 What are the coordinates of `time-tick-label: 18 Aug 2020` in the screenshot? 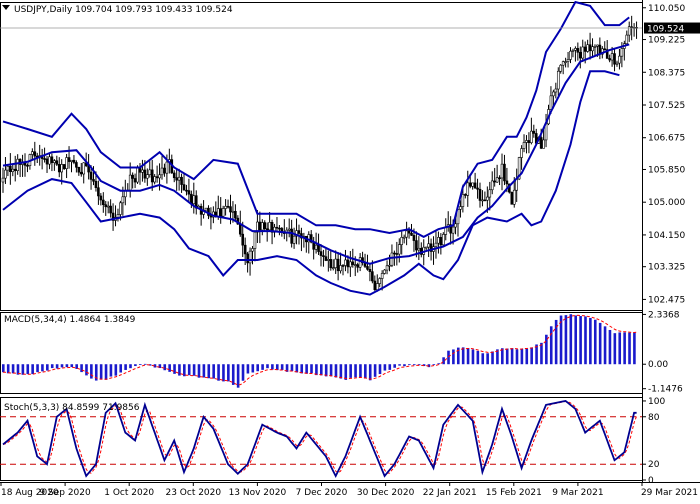 It's located at (30, 493).